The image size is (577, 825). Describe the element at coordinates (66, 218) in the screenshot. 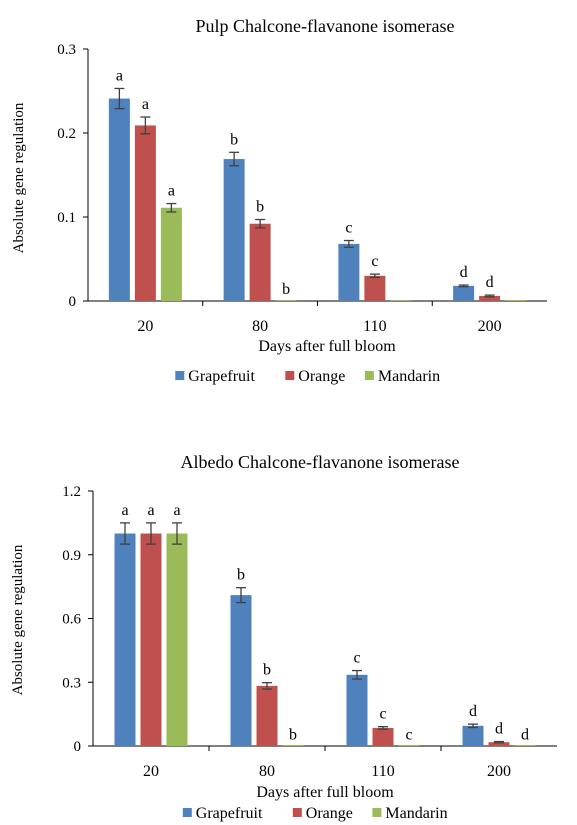

I see `y-tick-label: 0.1` at that location.